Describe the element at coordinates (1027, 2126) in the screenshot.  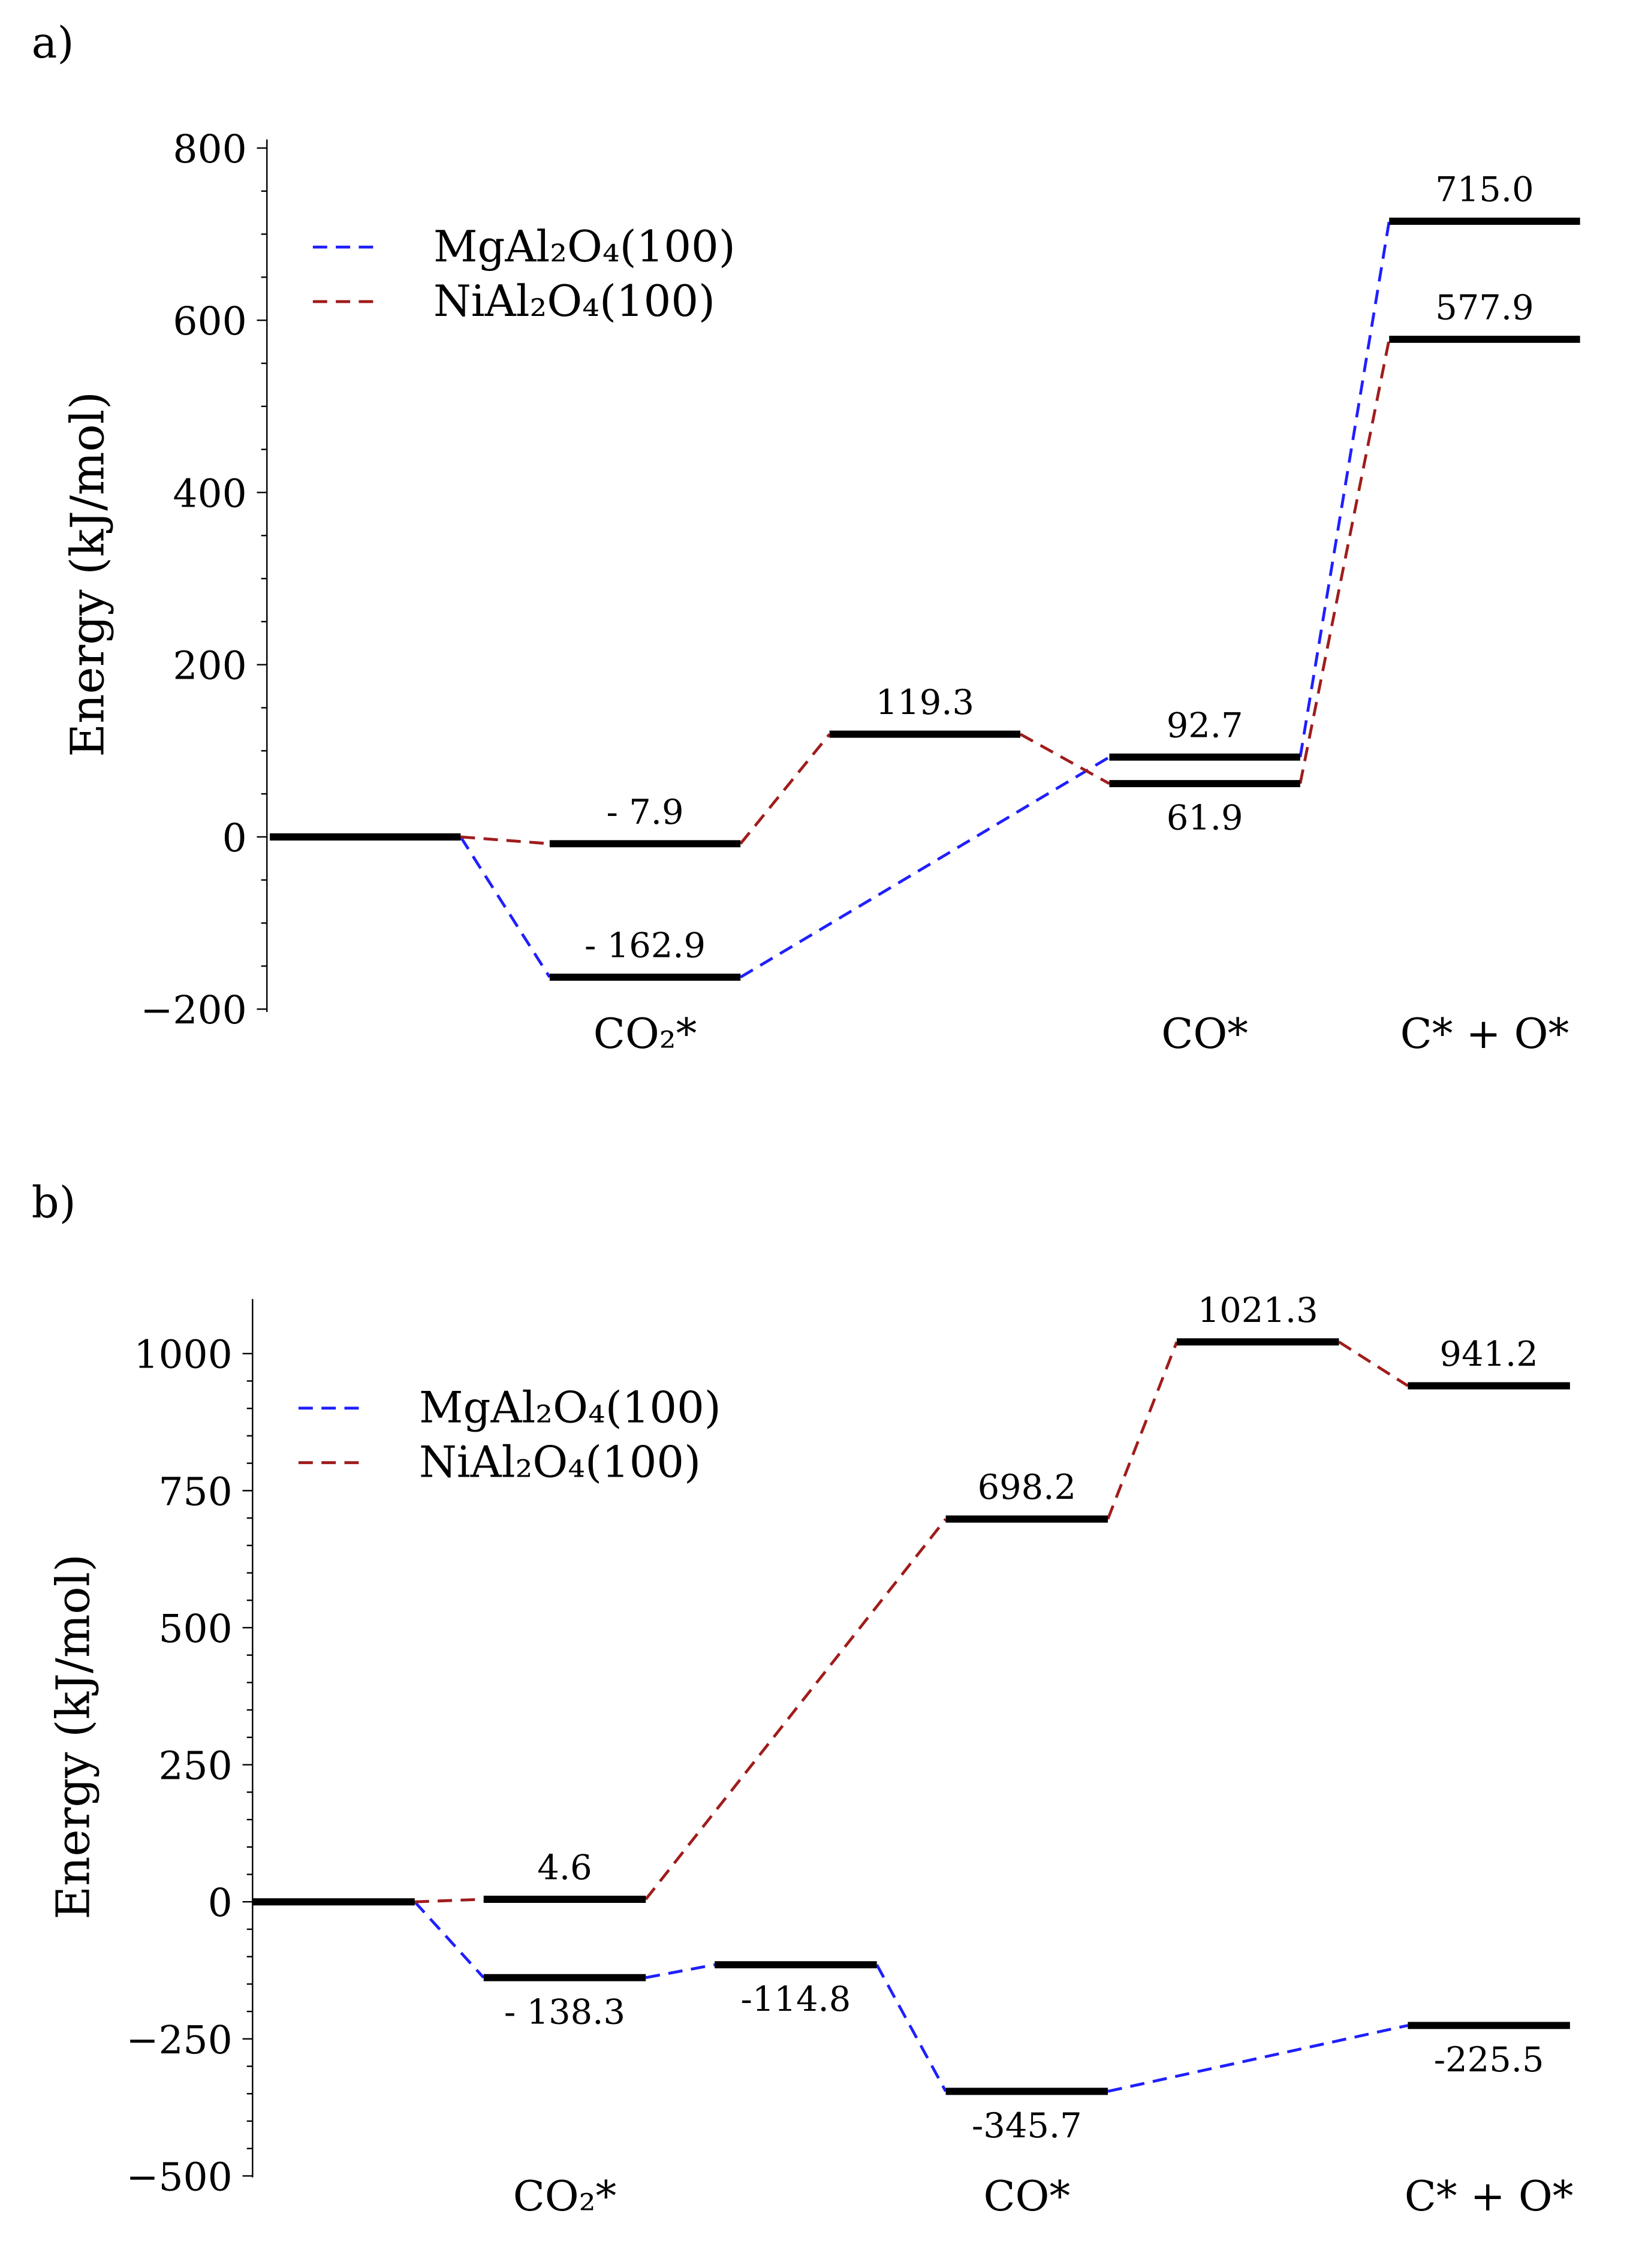
I see `energy-value-label: -345.7` at that location.